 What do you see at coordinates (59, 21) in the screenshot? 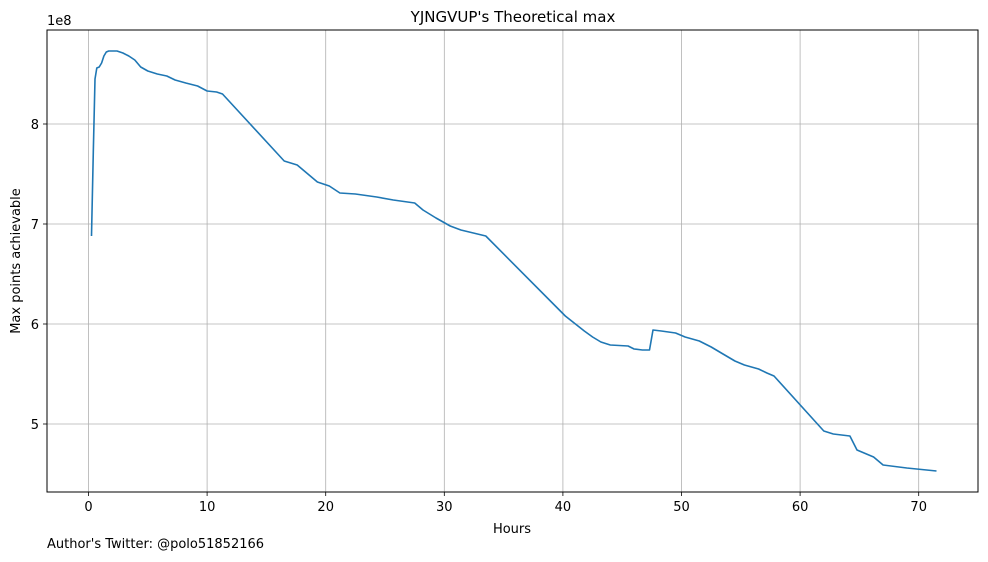
I see `y-axis-offset-label: 1e8` at bounding box center [59, 21].